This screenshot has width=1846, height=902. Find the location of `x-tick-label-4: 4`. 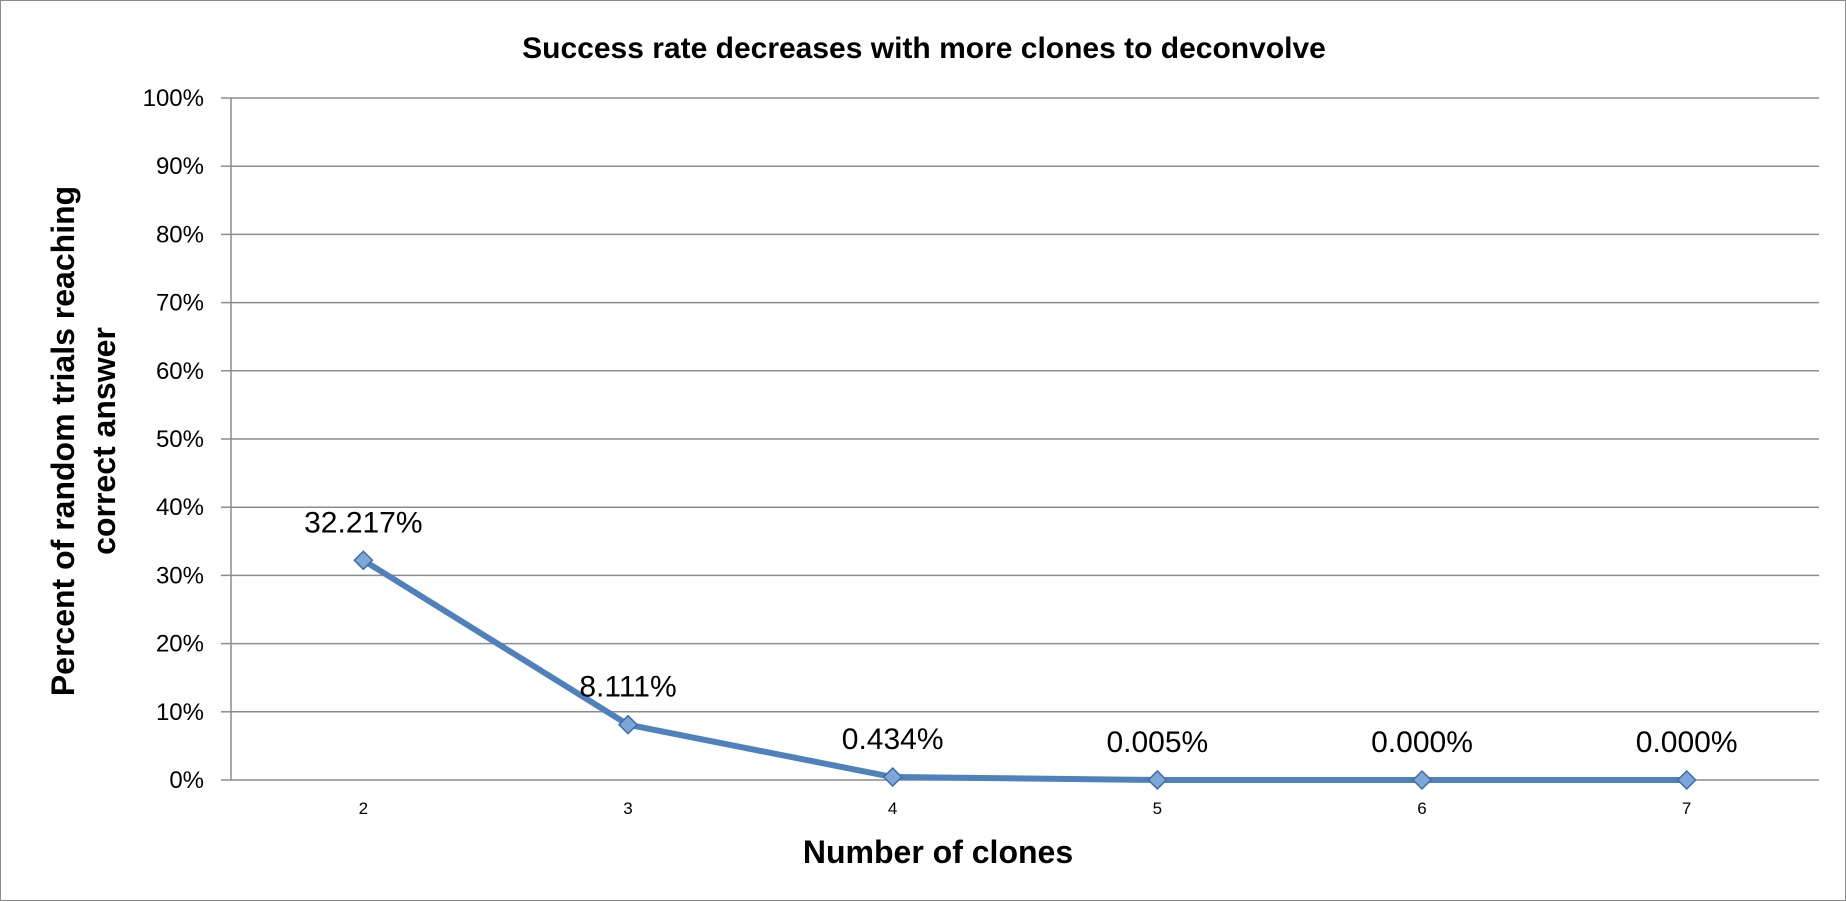

x-tick-label-4: 4 is located at coordinates (892, 808).